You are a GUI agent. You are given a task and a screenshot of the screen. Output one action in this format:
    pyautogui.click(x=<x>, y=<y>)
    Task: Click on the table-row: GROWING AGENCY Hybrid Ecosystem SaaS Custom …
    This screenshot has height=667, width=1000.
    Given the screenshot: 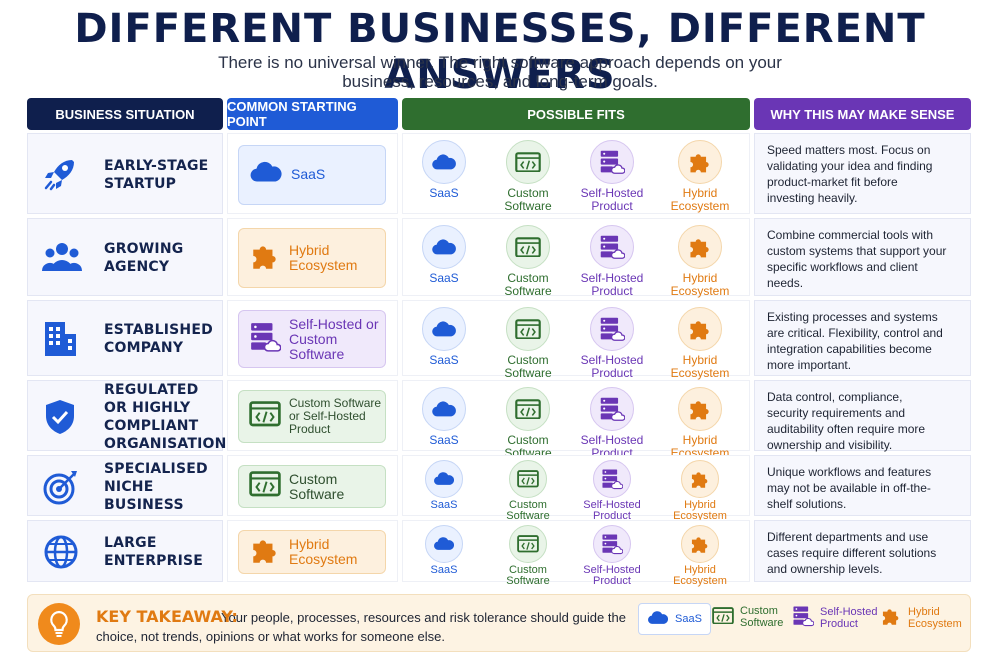 What is the action you would take?
    pyautogui.click(x=499, y=258)
    